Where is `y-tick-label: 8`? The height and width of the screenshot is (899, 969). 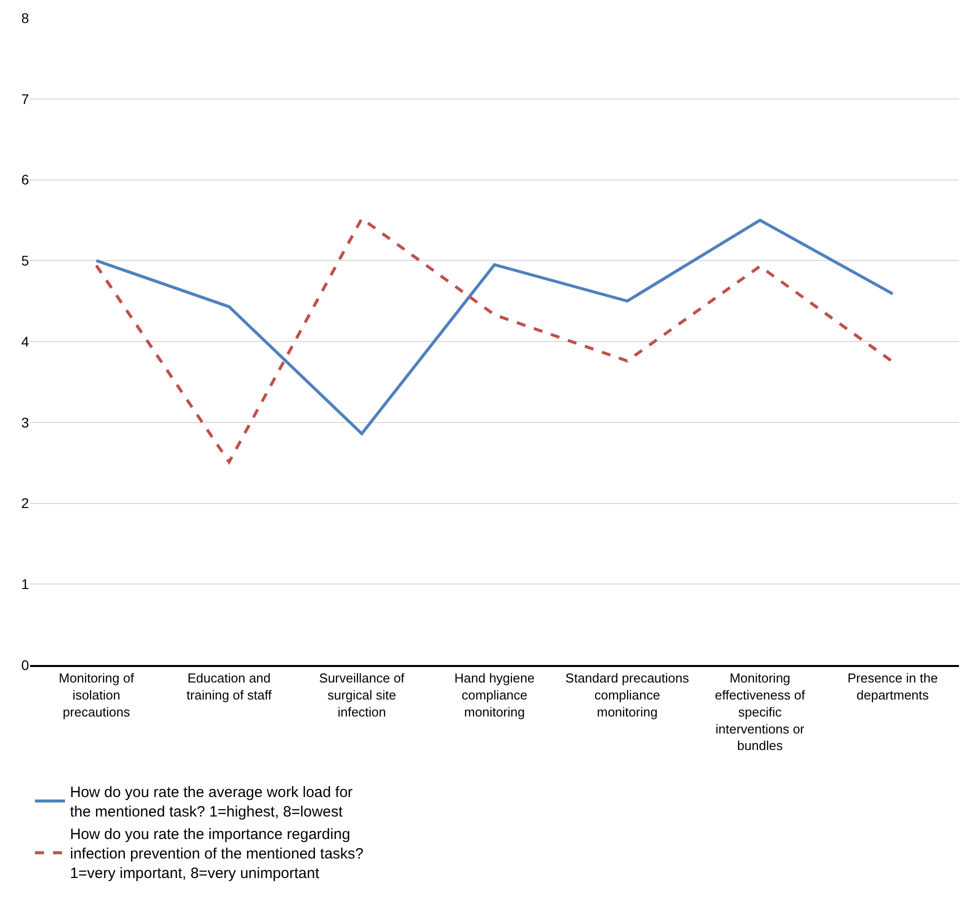
y-tick-label: 8 is located at coordinates (25, 18).